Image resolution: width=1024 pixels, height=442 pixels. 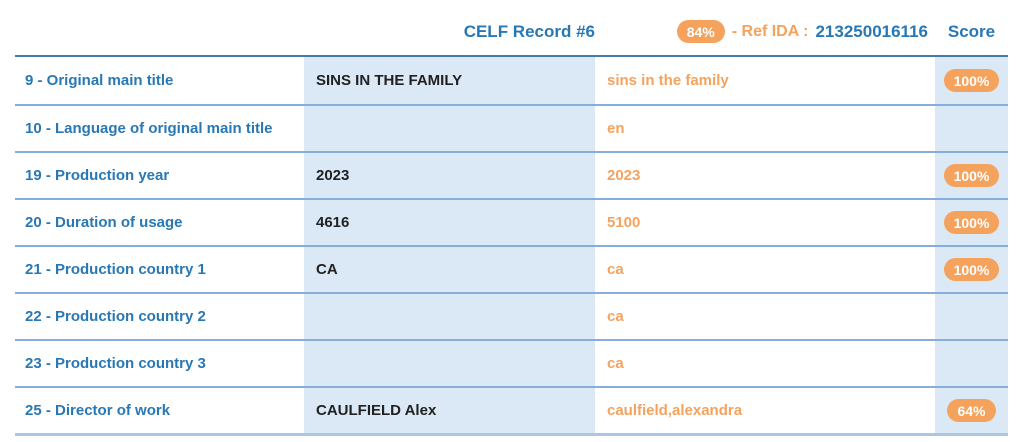 What do you see at coordinates (159, 222) in the screenshot?
I see `field-label: 20 - Duration of usage` at bounding box center [159, 222].